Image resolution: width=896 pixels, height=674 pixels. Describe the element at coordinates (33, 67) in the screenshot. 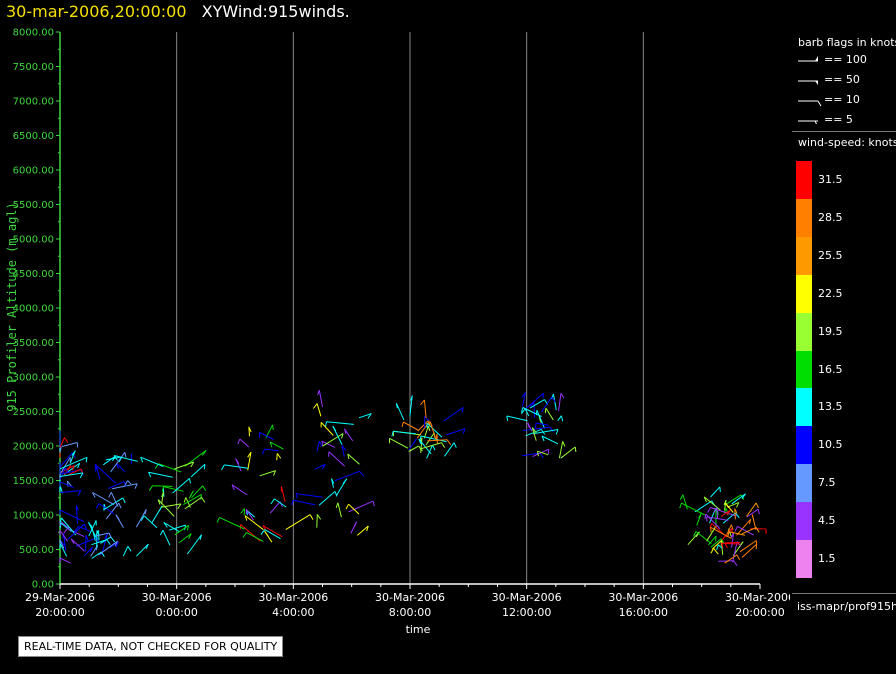

I see `y-tick-label: 7500.00` at that location.